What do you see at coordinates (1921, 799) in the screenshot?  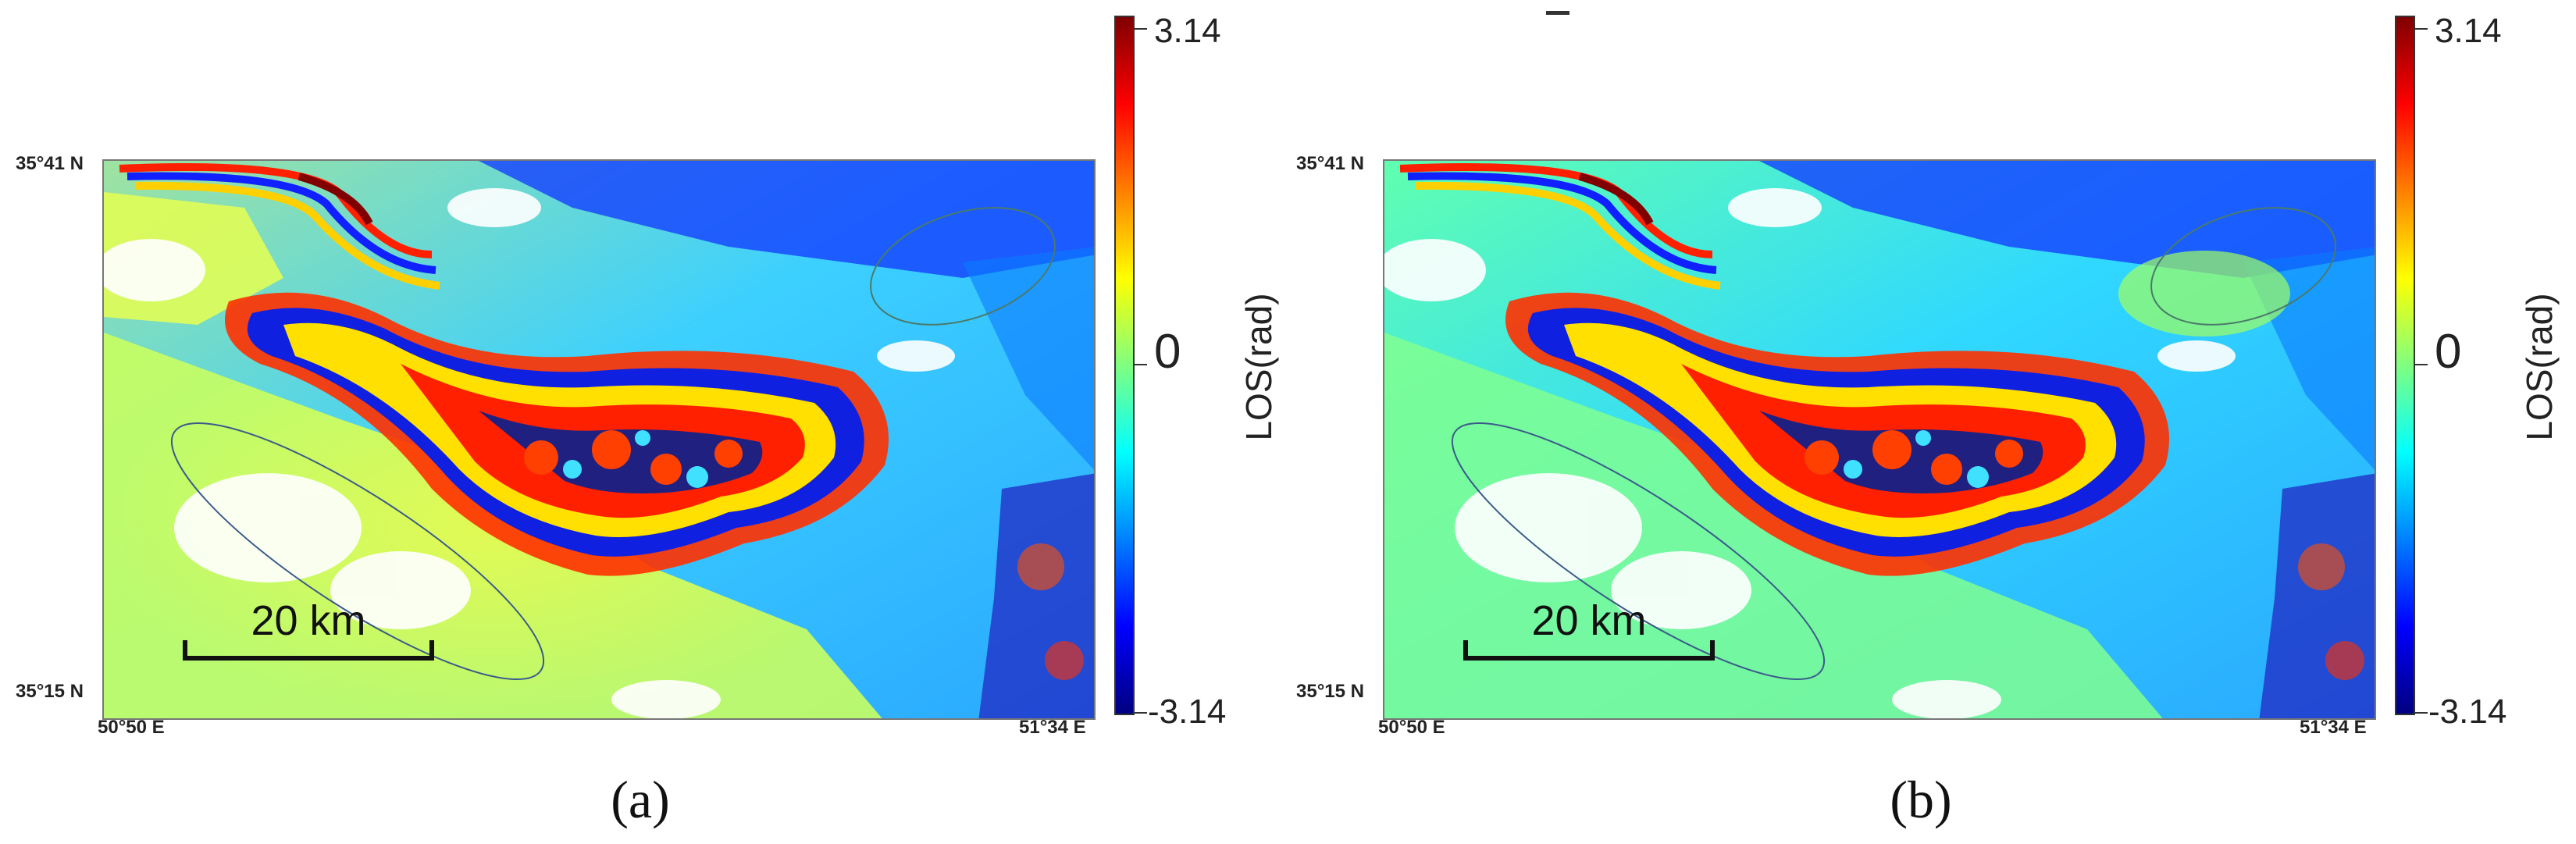 I see `panel-label-b: (b)` at bounding box center [1921, 799].